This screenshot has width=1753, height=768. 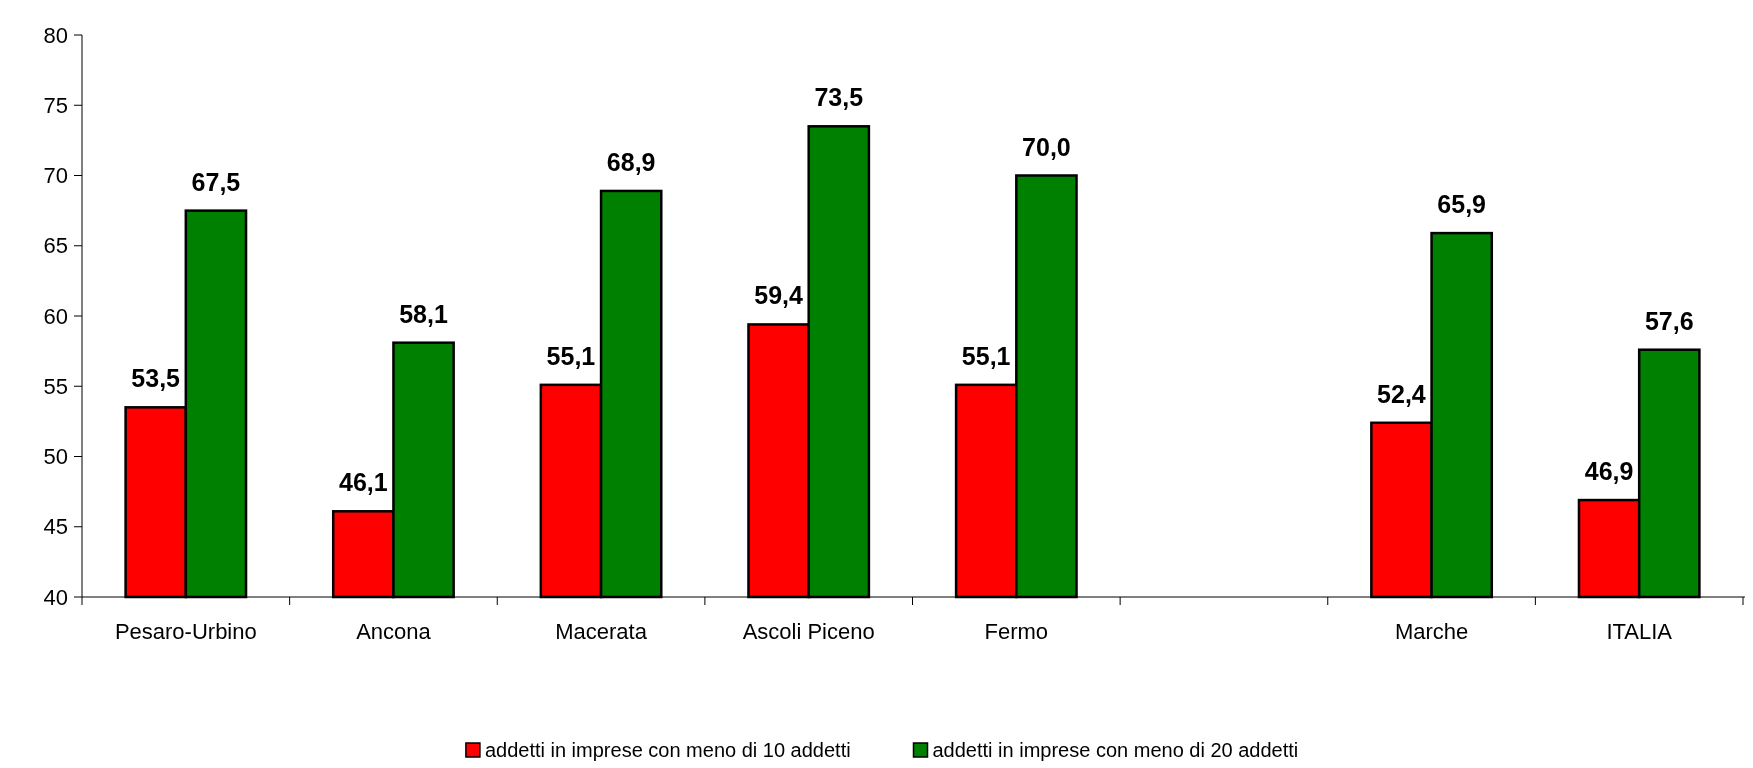 I want to click on data-label: 68,9, so click(x=631, y=161).